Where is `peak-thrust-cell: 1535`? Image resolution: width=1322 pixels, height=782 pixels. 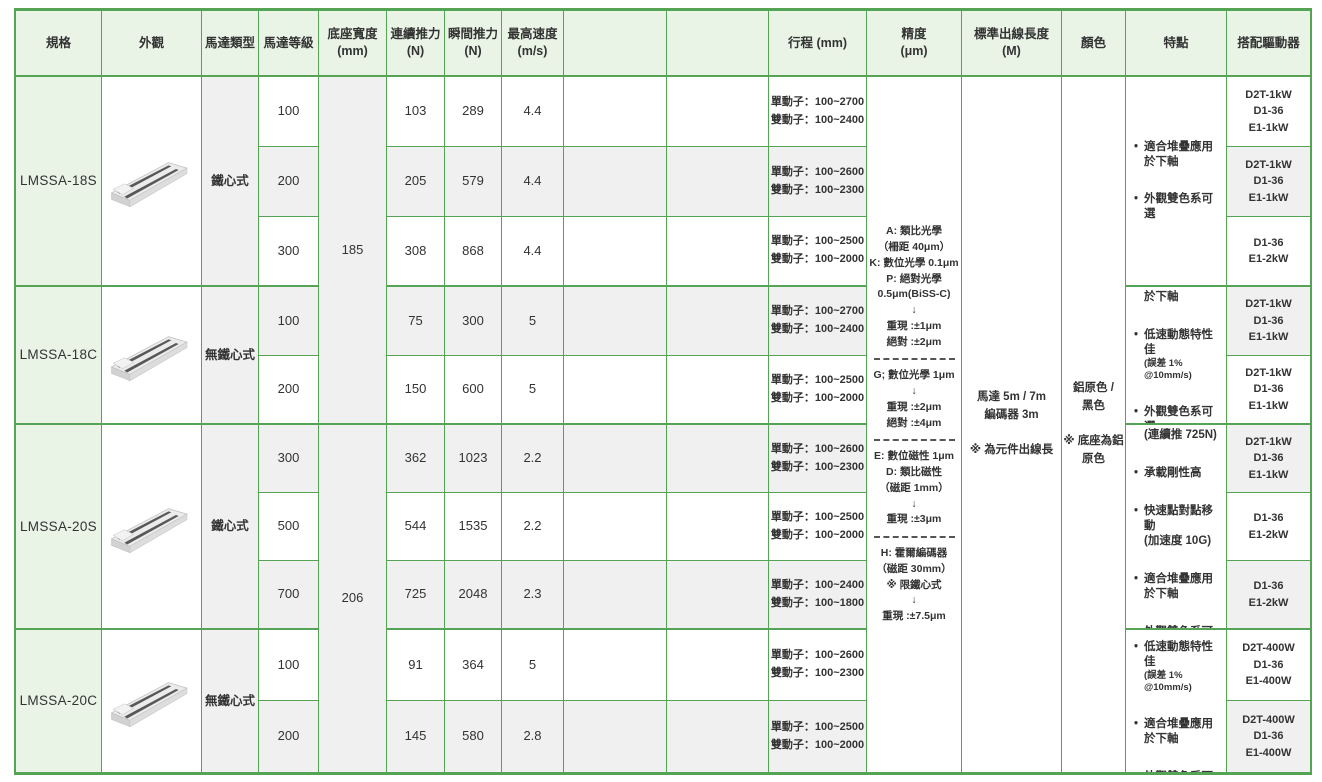
peak-thrust-cell: 1535 is located at coordinates (473, 527).